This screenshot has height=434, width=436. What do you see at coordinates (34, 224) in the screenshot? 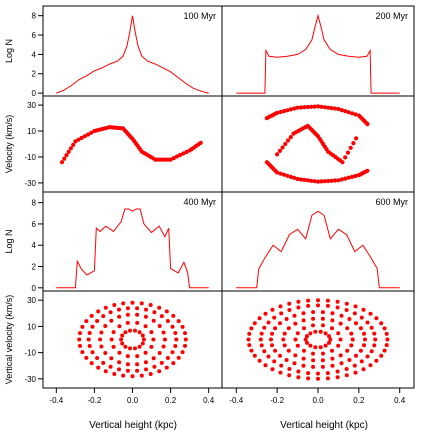
I see `y-tick-label: 6` at bounding box center [34, 224].